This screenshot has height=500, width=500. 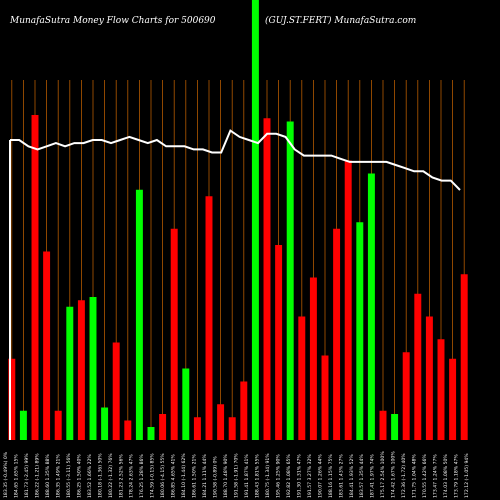 What do you see at coordinates (184, 475) in the screenshot?
I see `x-tick-label: 184.10 (-1.44) 62%` at bounding box center [184, 475].